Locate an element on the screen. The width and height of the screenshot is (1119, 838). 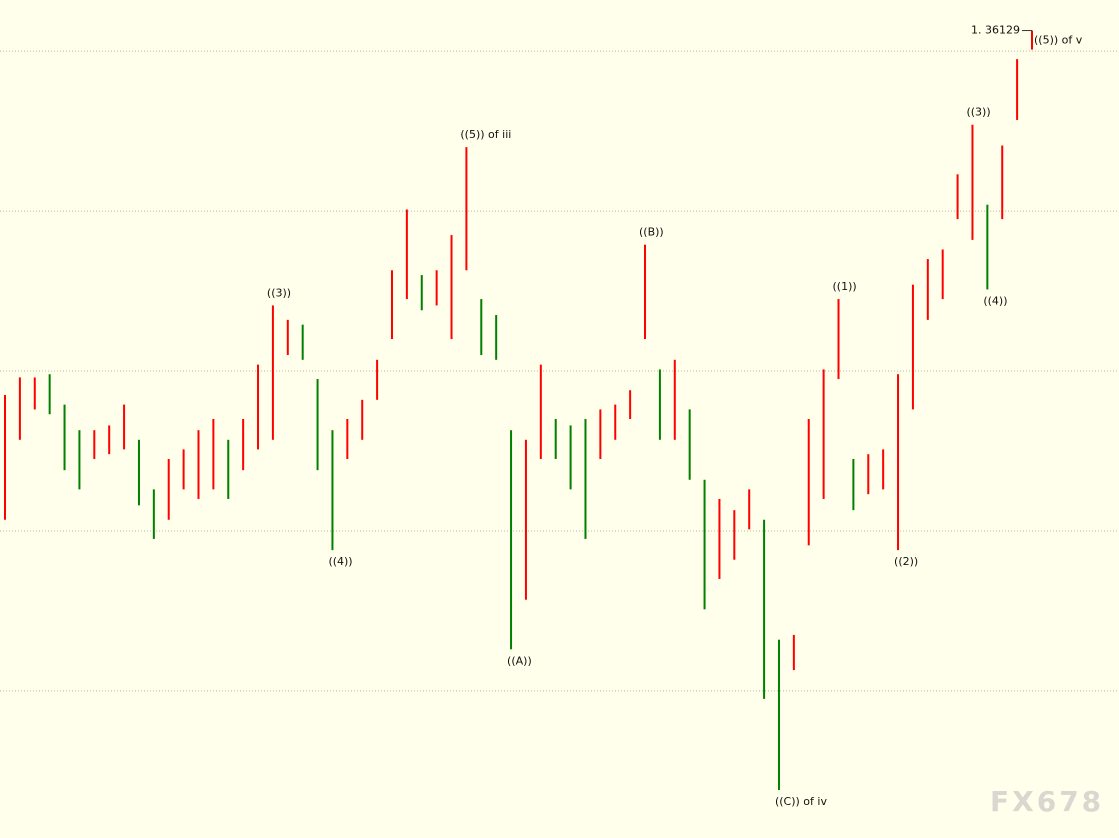
wave-label: ((B)) is located at coordinates (651, 232).